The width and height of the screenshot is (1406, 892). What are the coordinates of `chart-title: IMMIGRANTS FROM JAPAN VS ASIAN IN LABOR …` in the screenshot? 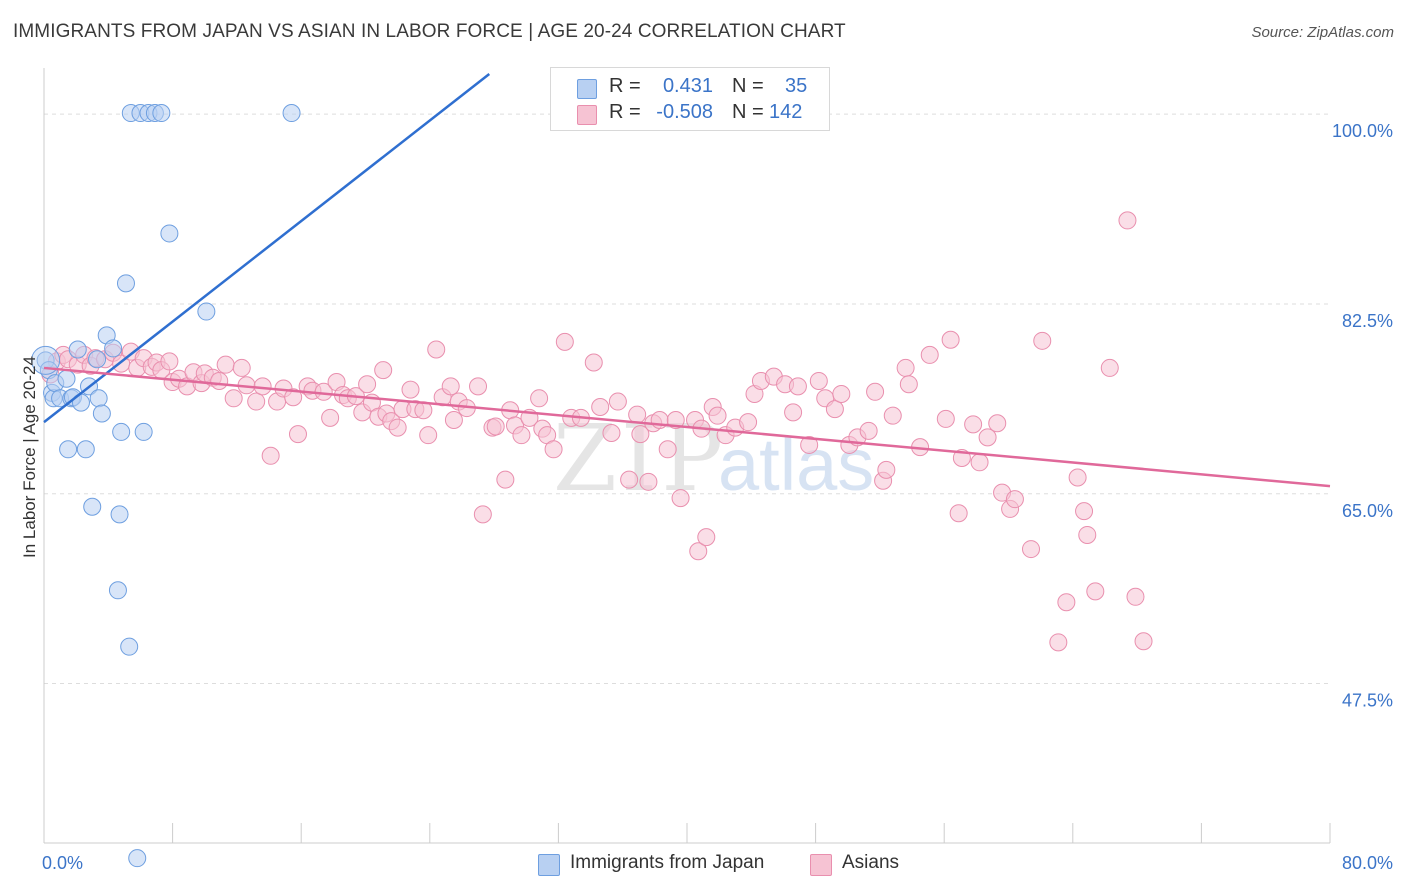 It's located at (429, 31).